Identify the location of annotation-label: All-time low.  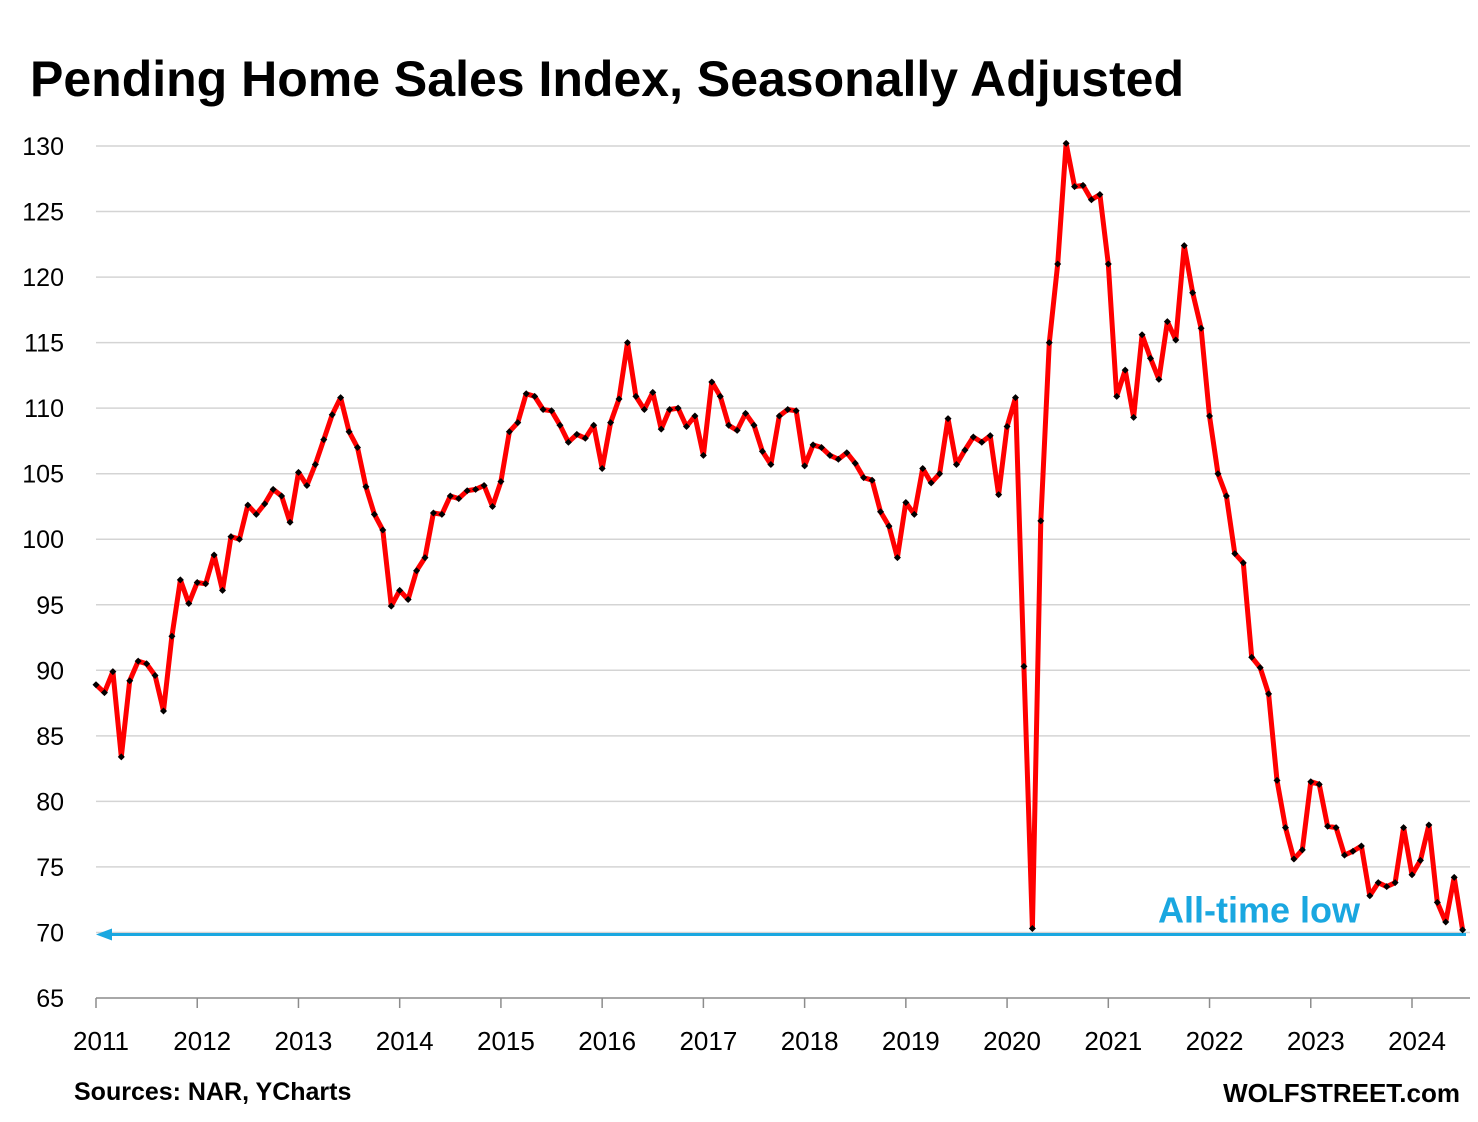
(1259, 909).